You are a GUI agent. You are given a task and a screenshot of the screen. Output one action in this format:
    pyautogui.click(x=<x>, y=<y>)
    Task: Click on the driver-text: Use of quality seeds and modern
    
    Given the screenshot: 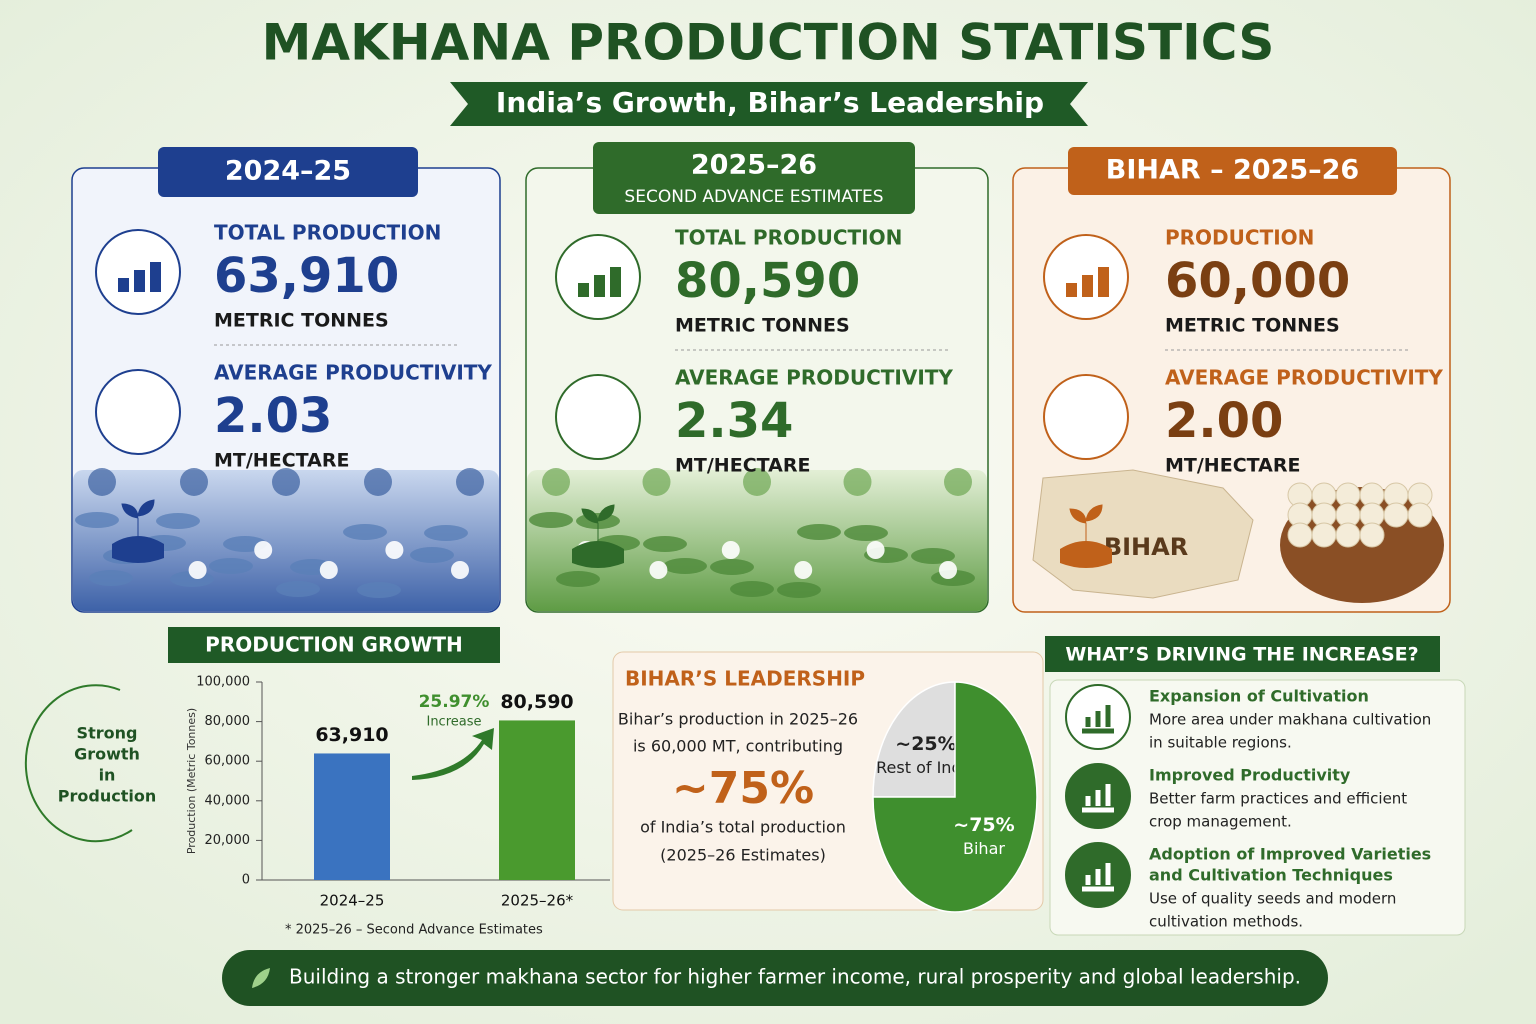 What is the action you would take?
    pyautogui.click(x=1272, y=899)
    